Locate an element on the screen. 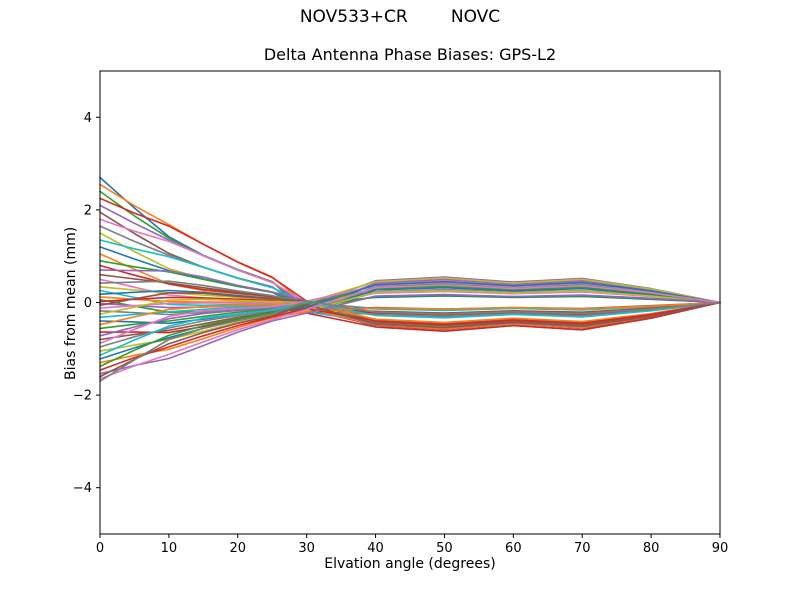 The image size is (800, 600). figure-suptitle: NOV533+CR NOVC is located at coordinates (400, 17).